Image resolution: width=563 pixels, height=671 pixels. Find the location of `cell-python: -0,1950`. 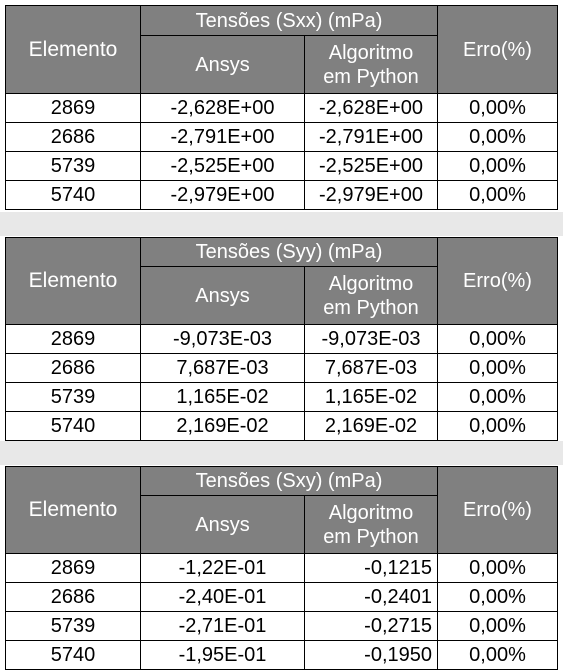

cell-python: -0,1950 is located at coordinates (371, 655).